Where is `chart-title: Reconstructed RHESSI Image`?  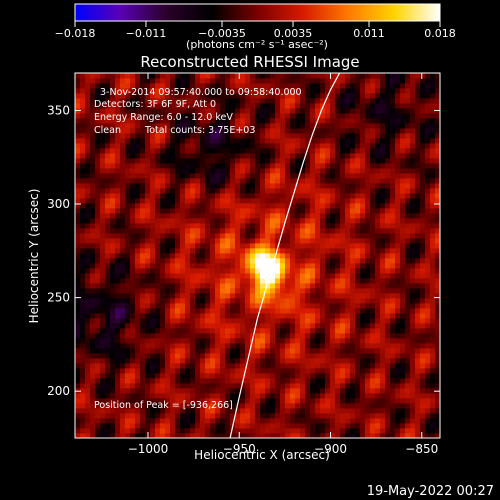 chart-title: Reconstructed RHESSI Image is located at coordinates (249, 62).